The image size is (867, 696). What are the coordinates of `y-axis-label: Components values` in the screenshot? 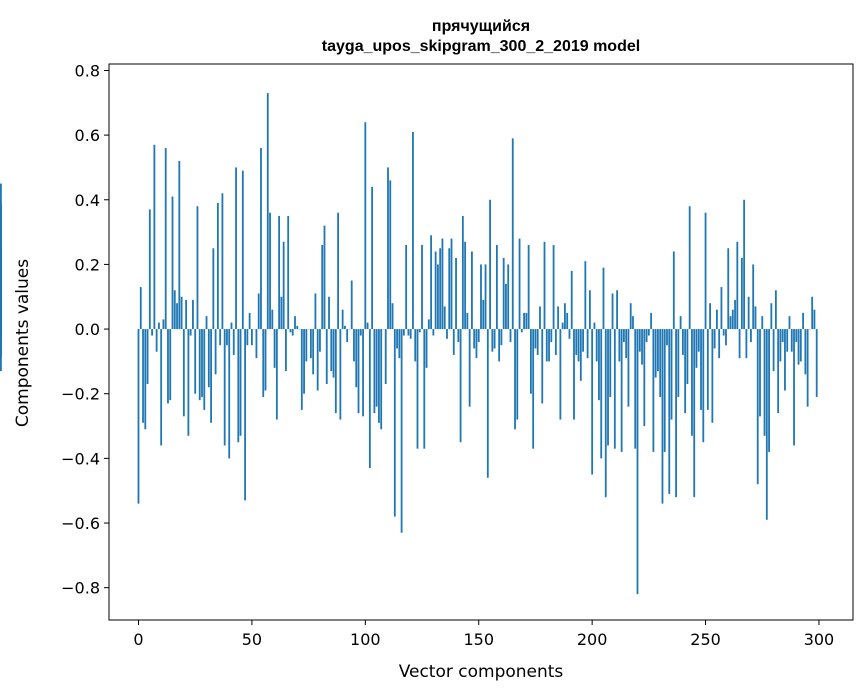 It's located at (23, 343).